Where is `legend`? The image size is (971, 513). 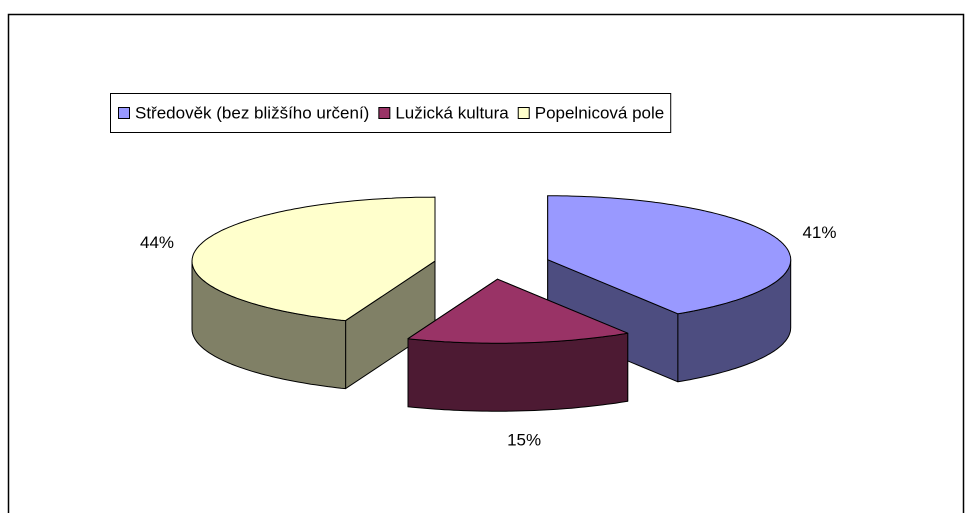
legend is located at coordinates (391, 113).